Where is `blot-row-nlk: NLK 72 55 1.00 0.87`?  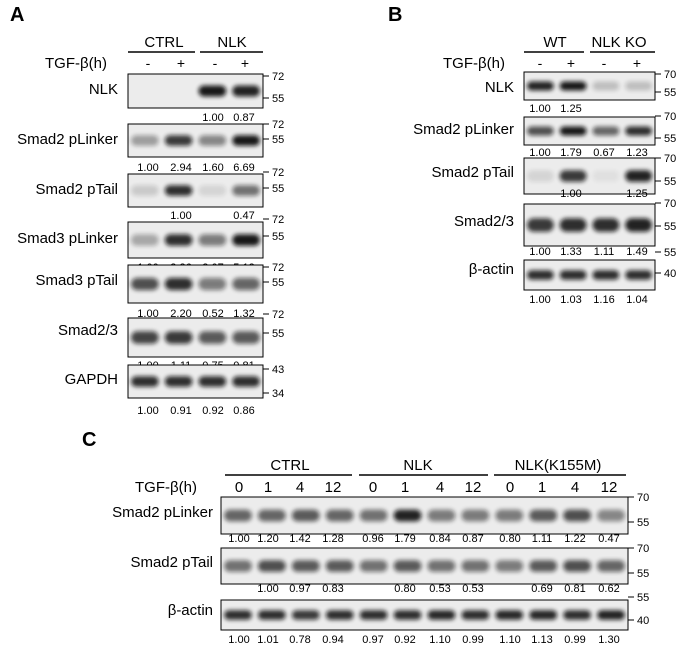
blot-row-nlk: NLK 72 55 1.00 0.87 is located at coordinates (186, 97).